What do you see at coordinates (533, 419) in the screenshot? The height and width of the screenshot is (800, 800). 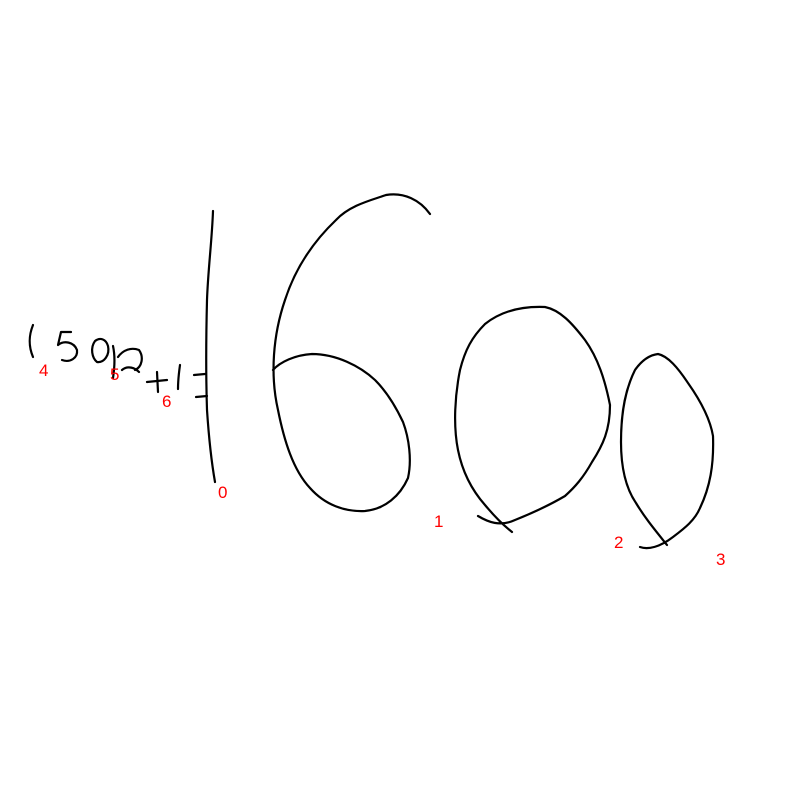 I see `stroke-2-first-zero` at bounding box center [533, 419].